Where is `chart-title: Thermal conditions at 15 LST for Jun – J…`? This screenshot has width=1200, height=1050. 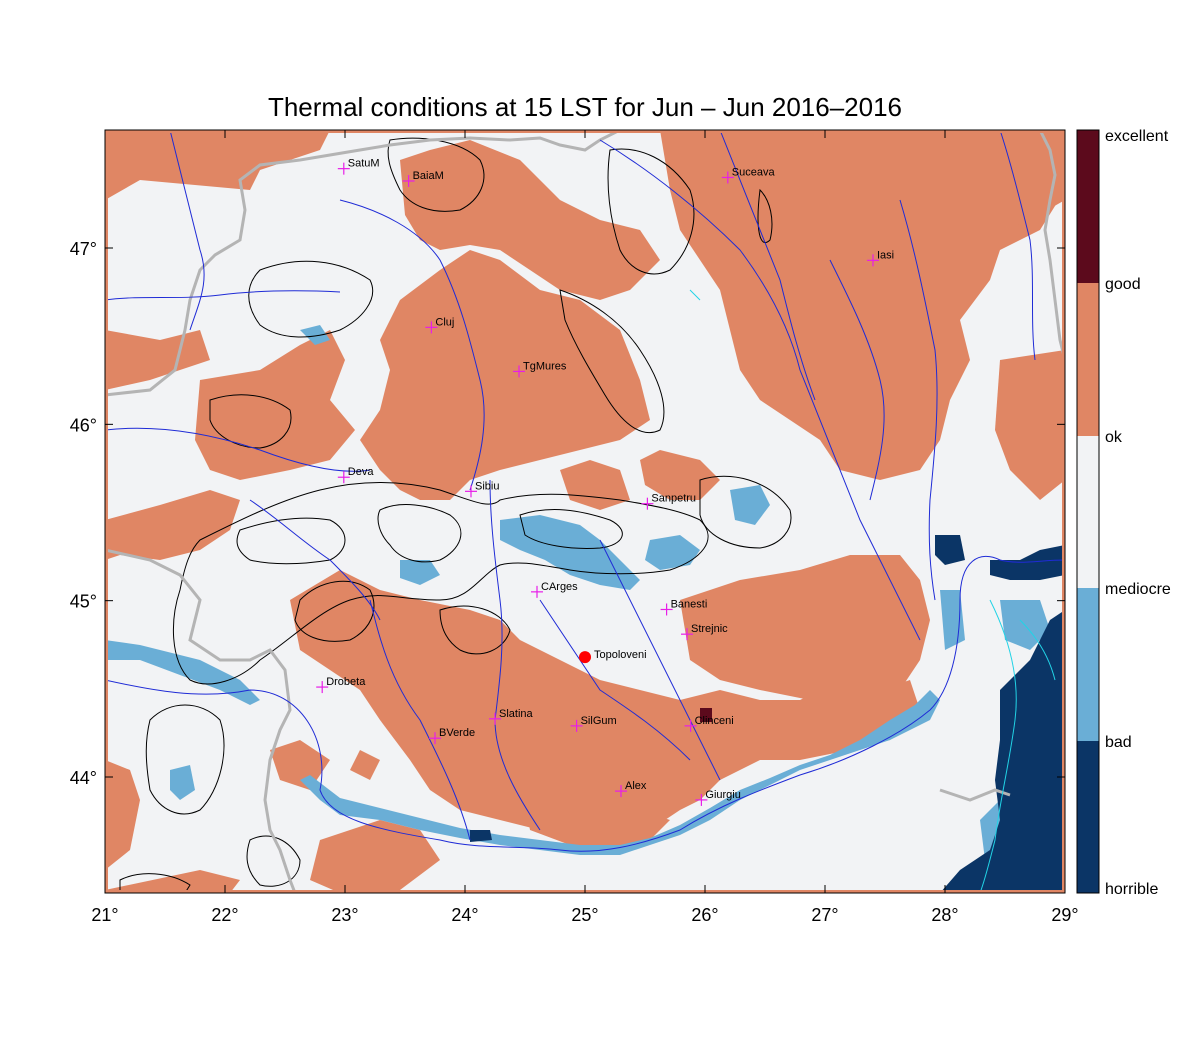 chart-title: Thermal conditions at 15 LST for Jun – J… is located at coordinates (585, 107).